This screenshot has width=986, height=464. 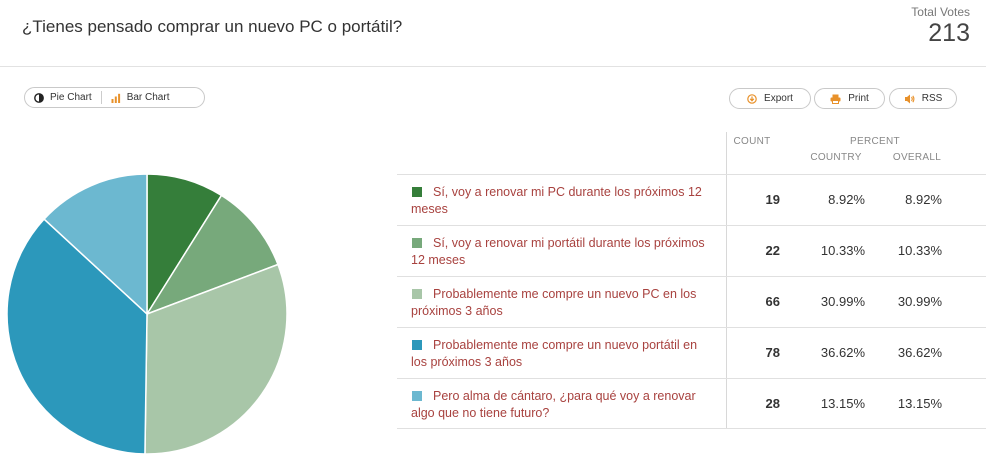 I want to click on percent-header: PERCENT, so click(x=875, y=141).